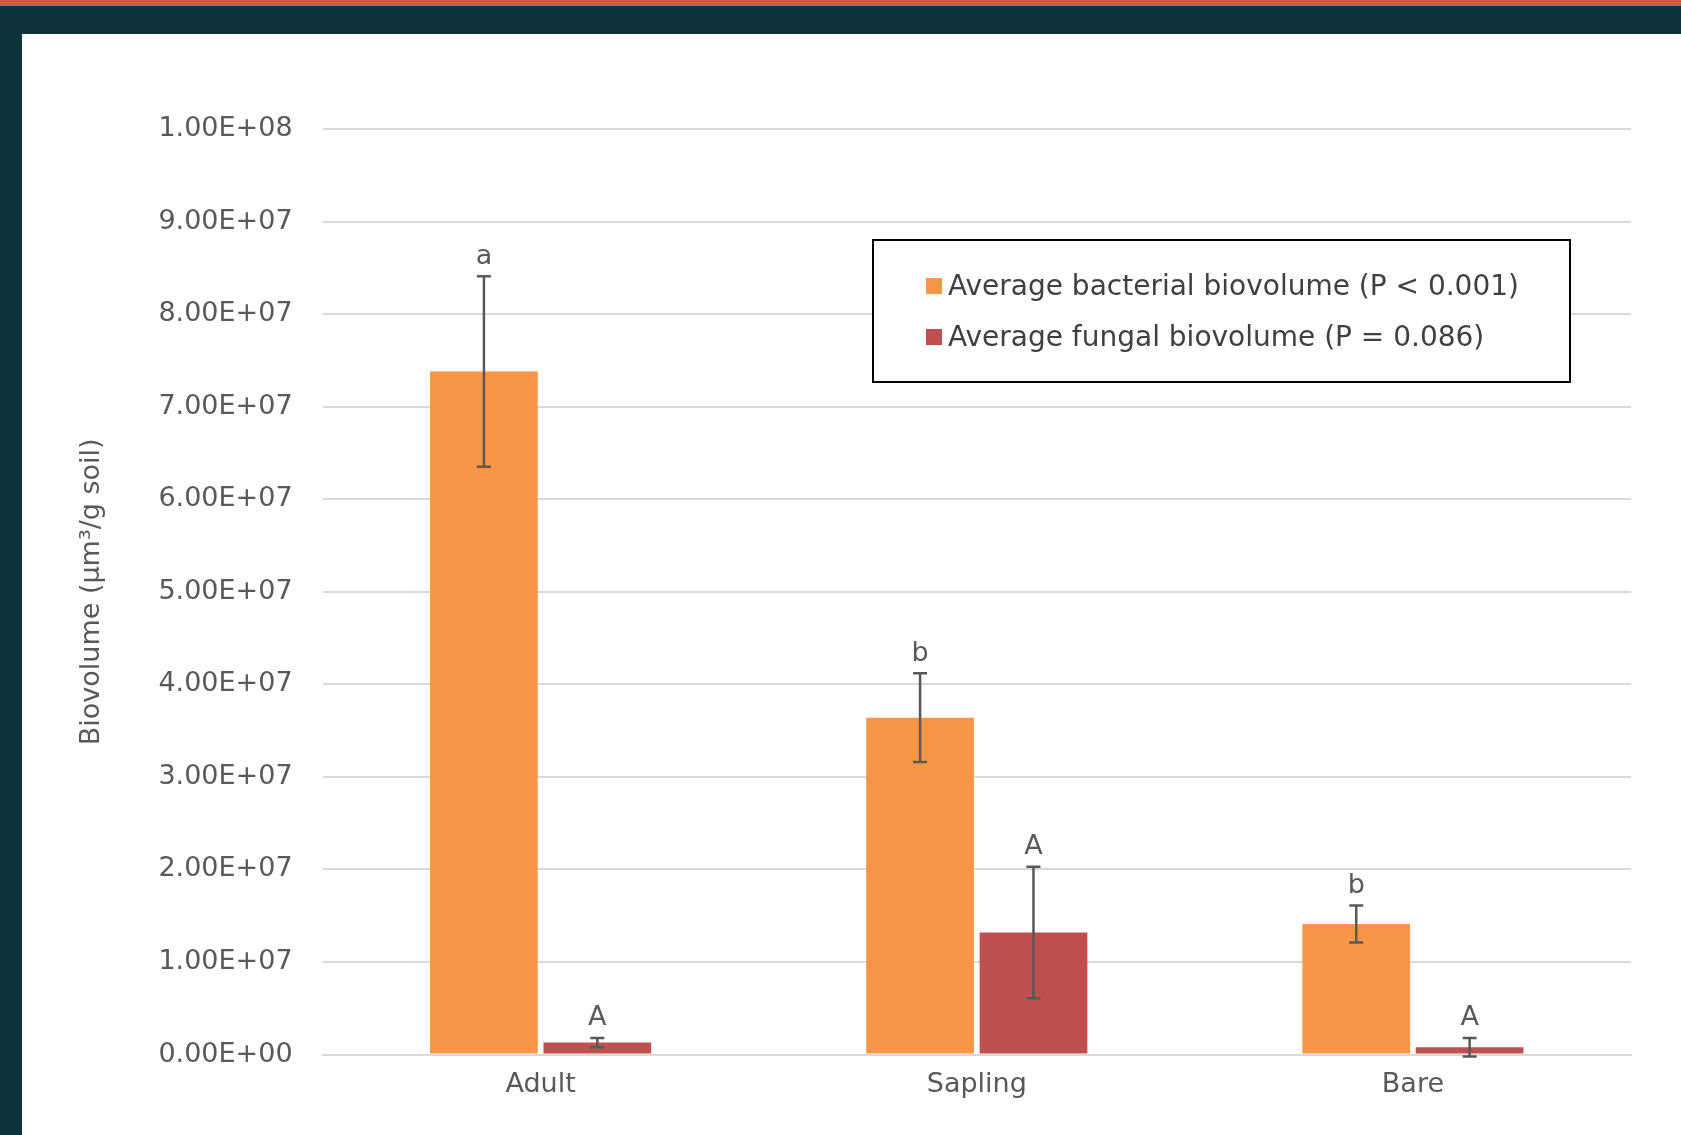 This screenshot has height=1135, width=1681. Describe the element at coordinates (225, 219) in the screenshot. I see `y-tick-label: 9.00E+07` at that location.